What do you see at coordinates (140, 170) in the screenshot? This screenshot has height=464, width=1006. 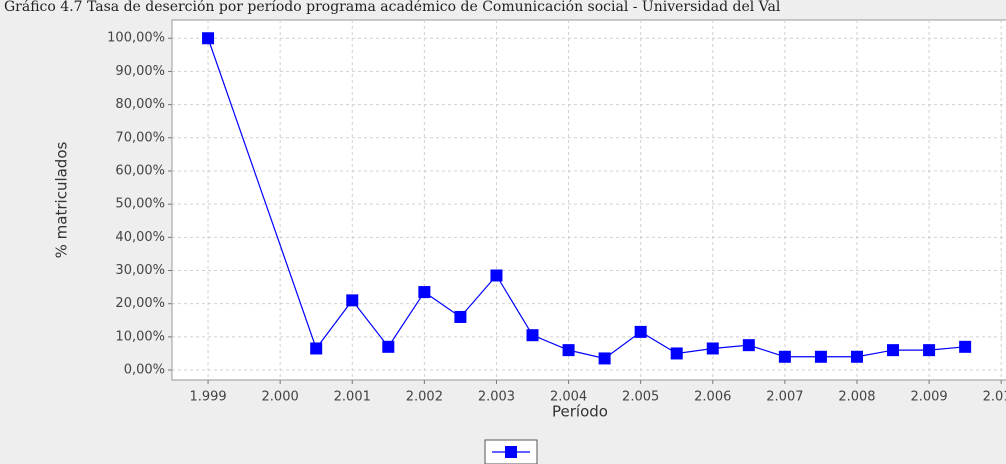 I see `y-tick-label: 60,00%` at bounding box center [140, 170].